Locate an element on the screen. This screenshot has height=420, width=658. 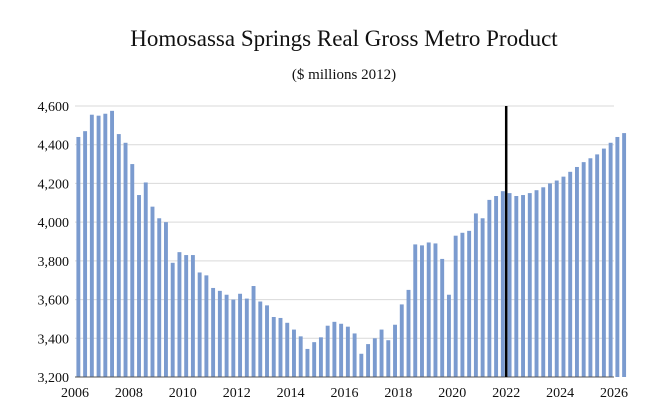
y-tick-label: 4,600 is located at coordinates (54, 107).